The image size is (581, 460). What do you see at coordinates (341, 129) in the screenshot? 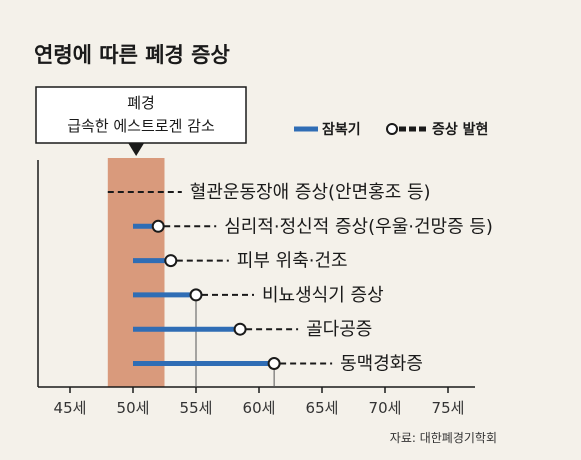
I see `legend-latent-label: 잠복기` at bounding box center [341, 129].